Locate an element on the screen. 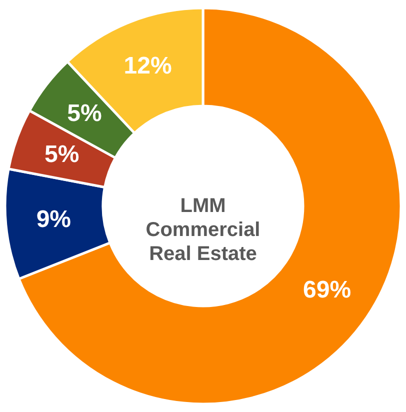  data-label: 9% is located at coordinates (54, 220).